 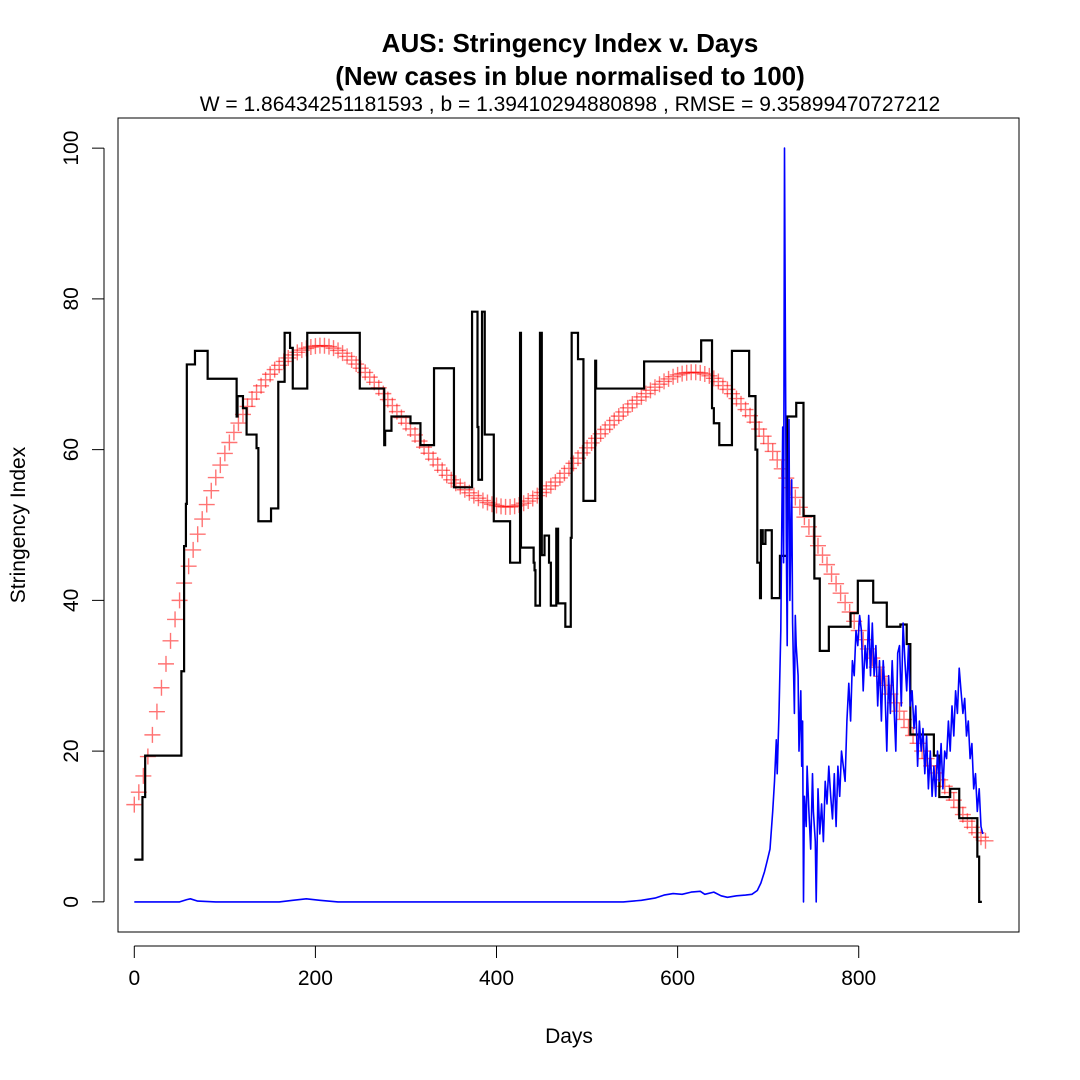 What do you see at coordinates (570, 43) in the screenshot?
I see `chart-title: AUS: Stringency Index v. Days` at bounding box center [570, 43].